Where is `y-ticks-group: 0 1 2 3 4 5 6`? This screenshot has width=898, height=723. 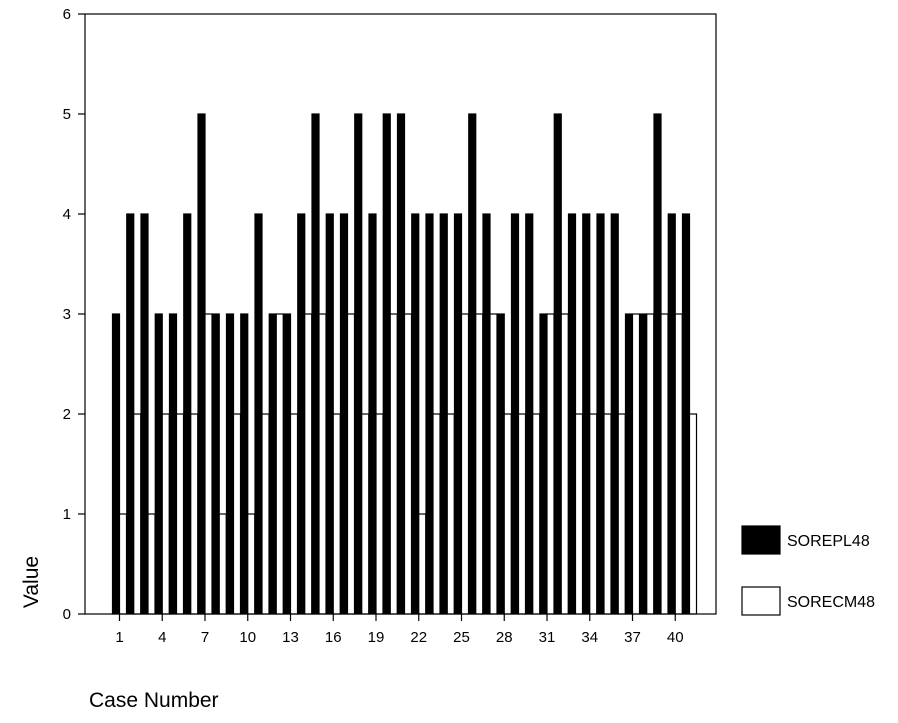
y-ticks-group: 0 1 2 3 4 5 6 is located at coordinates (74, 314).